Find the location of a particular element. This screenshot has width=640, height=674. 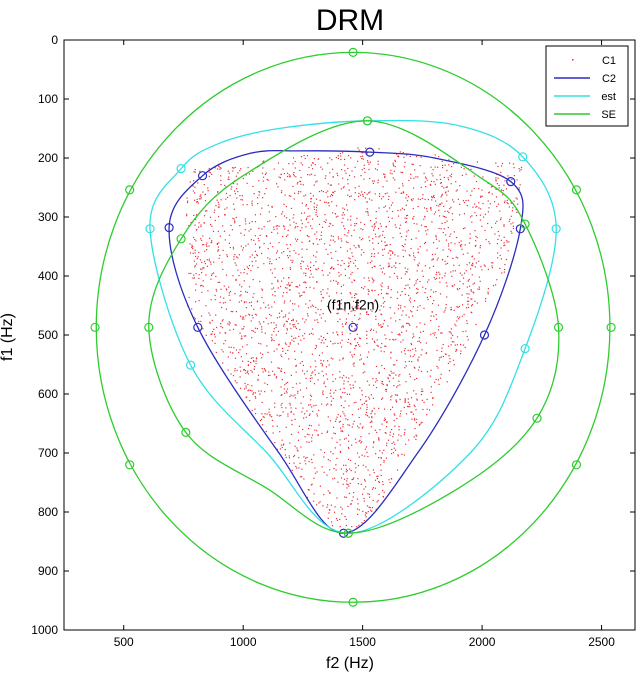

legend-label-c2: C2 is located at coordinates (609, 79).